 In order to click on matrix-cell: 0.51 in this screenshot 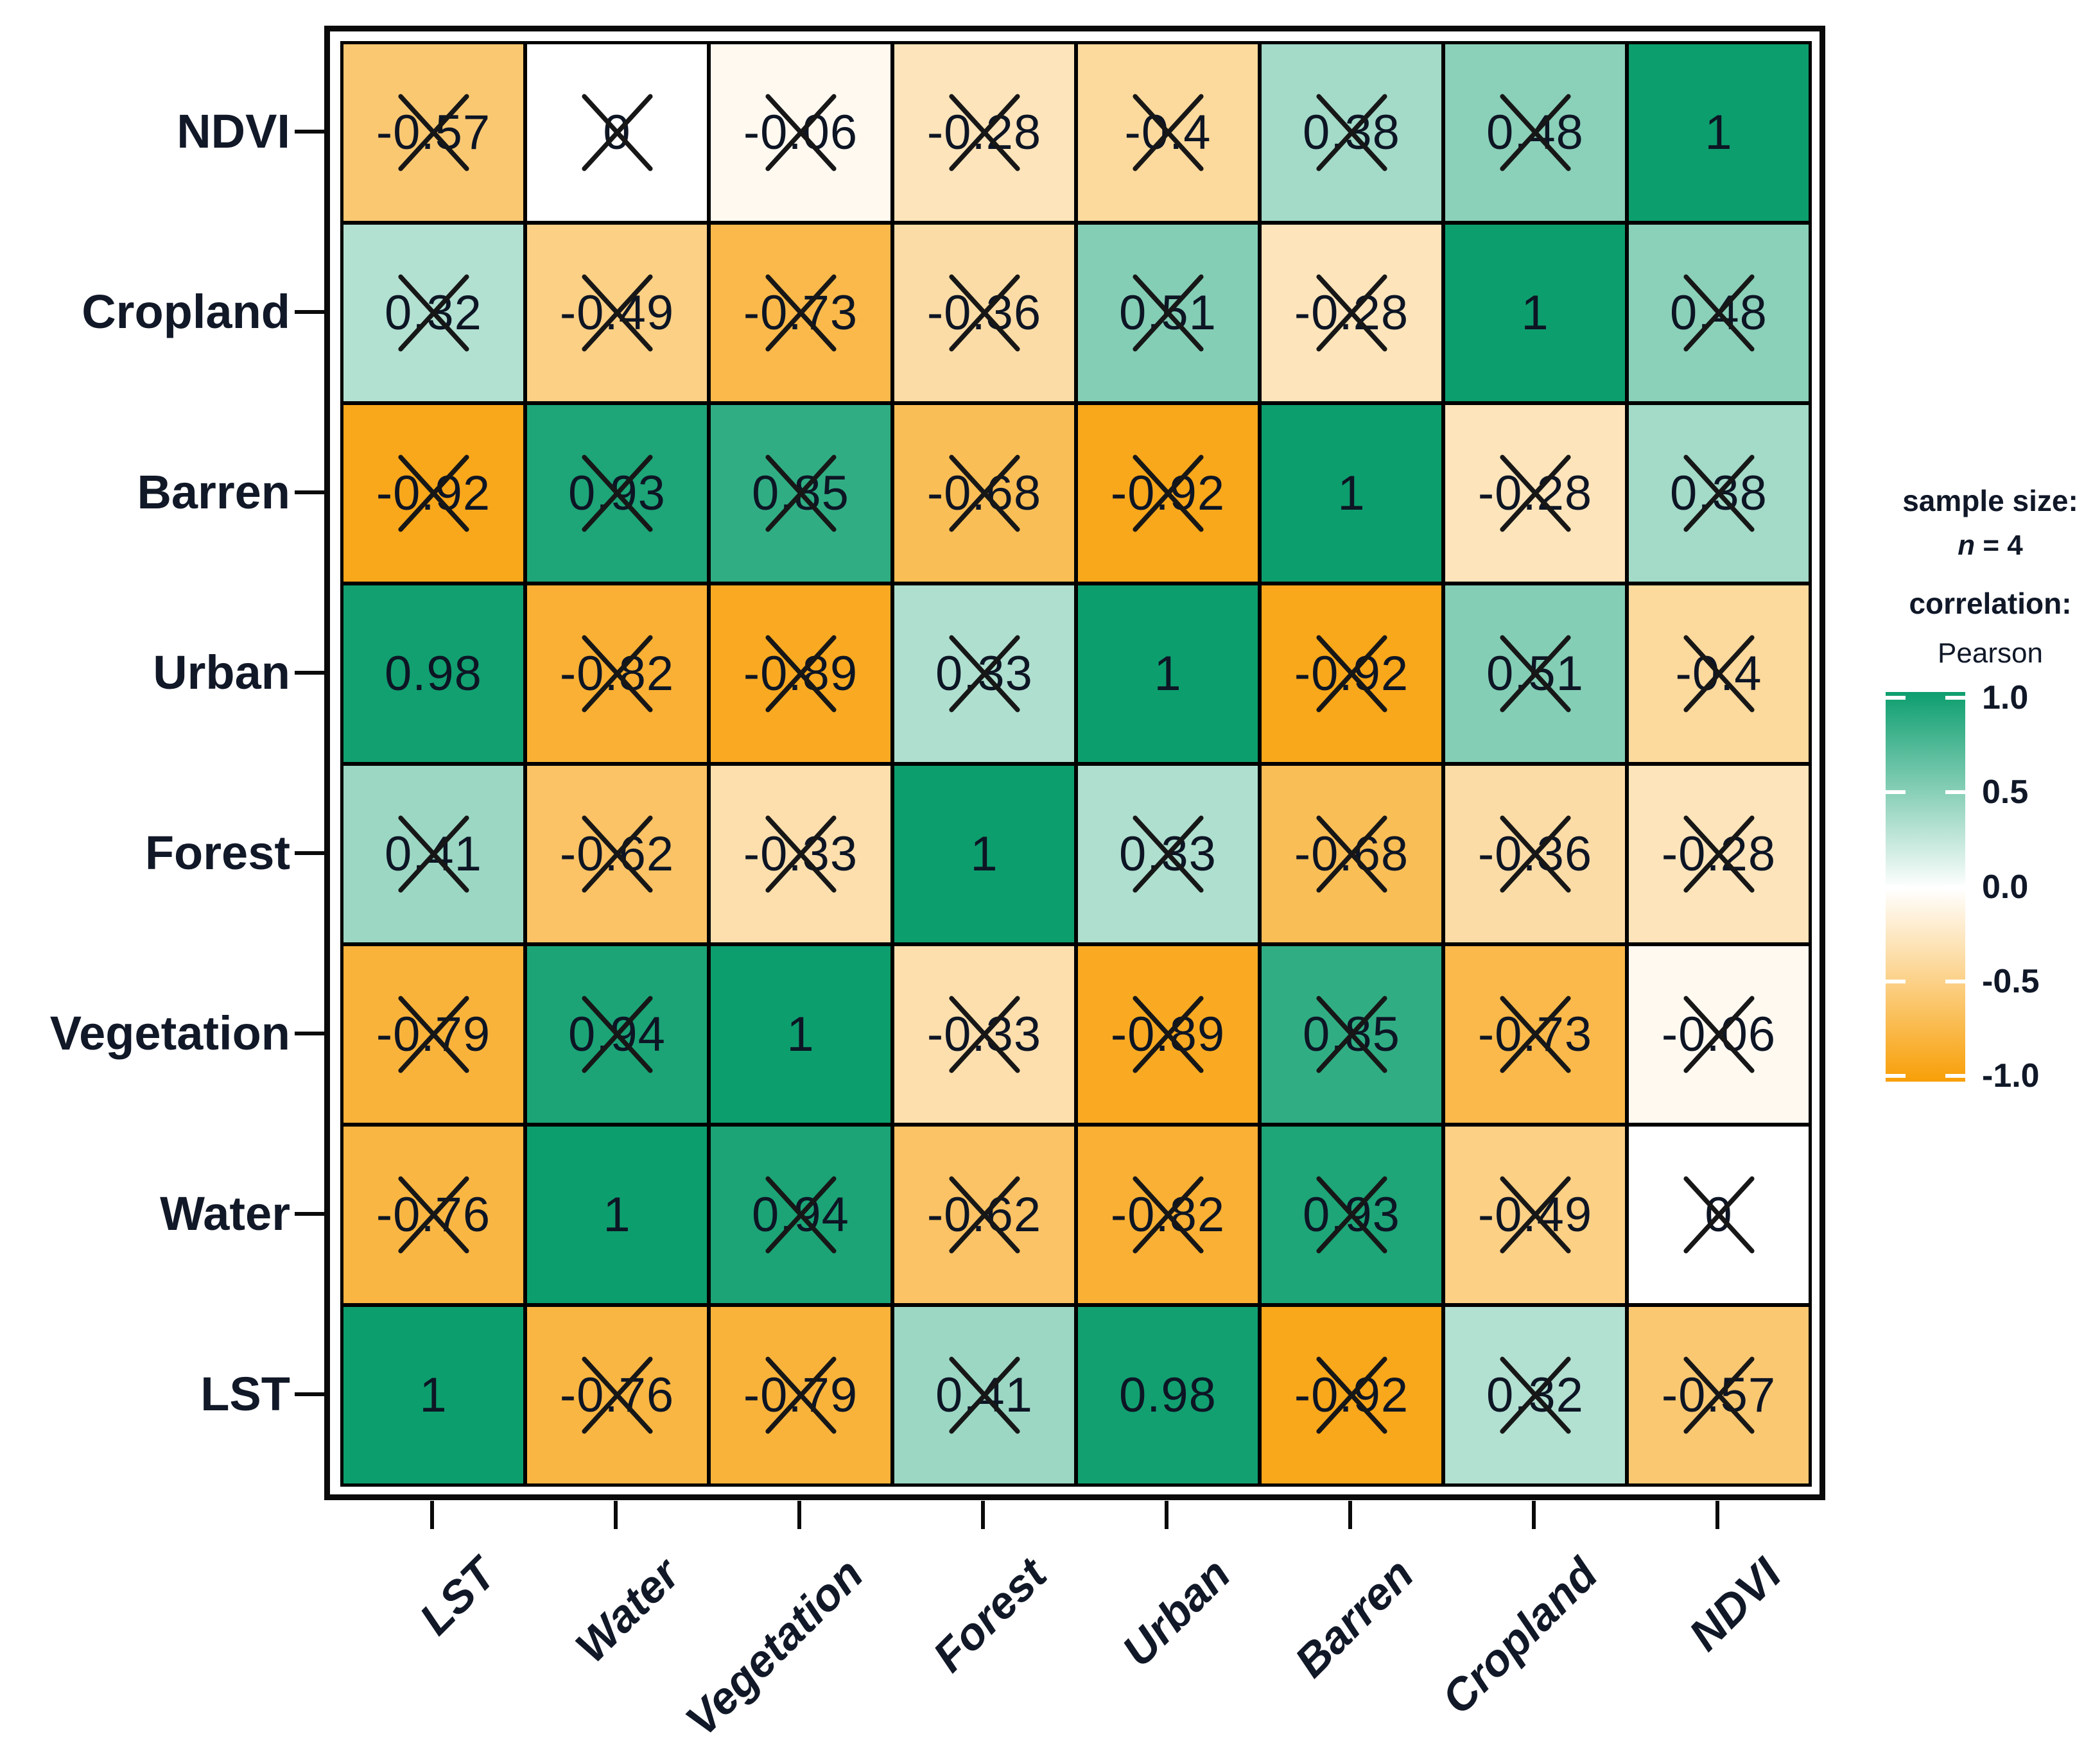, I will do `click(1168, 313)`.